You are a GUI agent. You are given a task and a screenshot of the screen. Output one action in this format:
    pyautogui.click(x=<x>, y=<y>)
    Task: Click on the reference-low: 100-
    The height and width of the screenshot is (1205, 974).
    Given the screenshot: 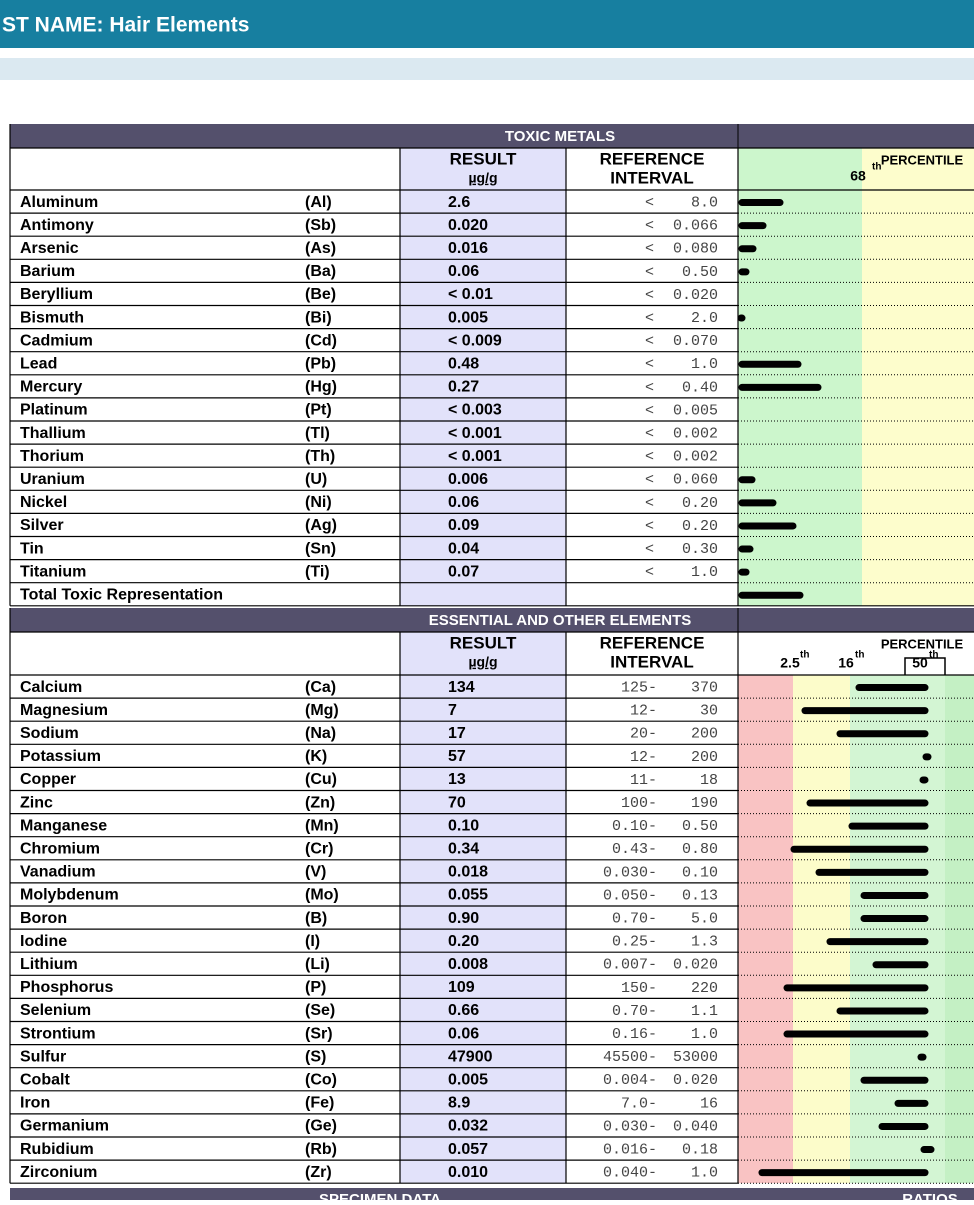 What is the action you would take?
    pyautogui.click(x=639, y=803)
    